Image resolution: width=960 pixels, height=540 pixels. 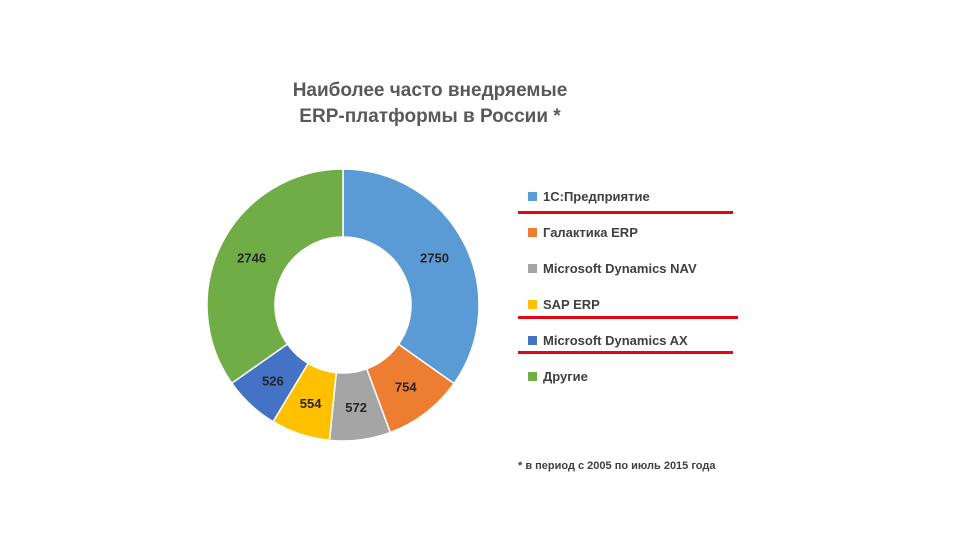 I want to click on legend-item-6: Другие, so click(x=558, y=376).